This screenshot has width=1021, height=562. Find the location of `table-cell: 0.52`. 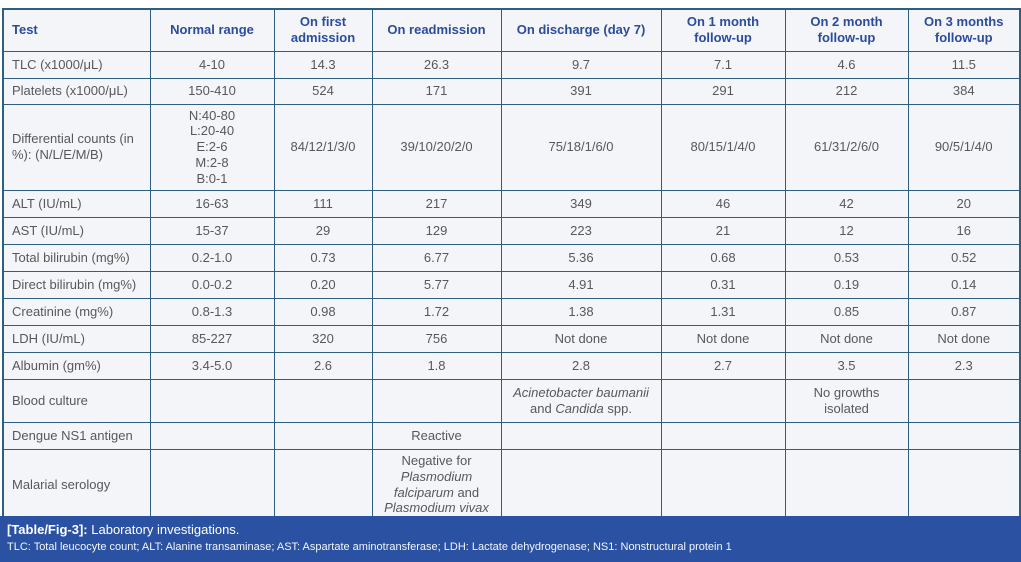

table-cell: 0.52 is located at coordinates (964, 257).